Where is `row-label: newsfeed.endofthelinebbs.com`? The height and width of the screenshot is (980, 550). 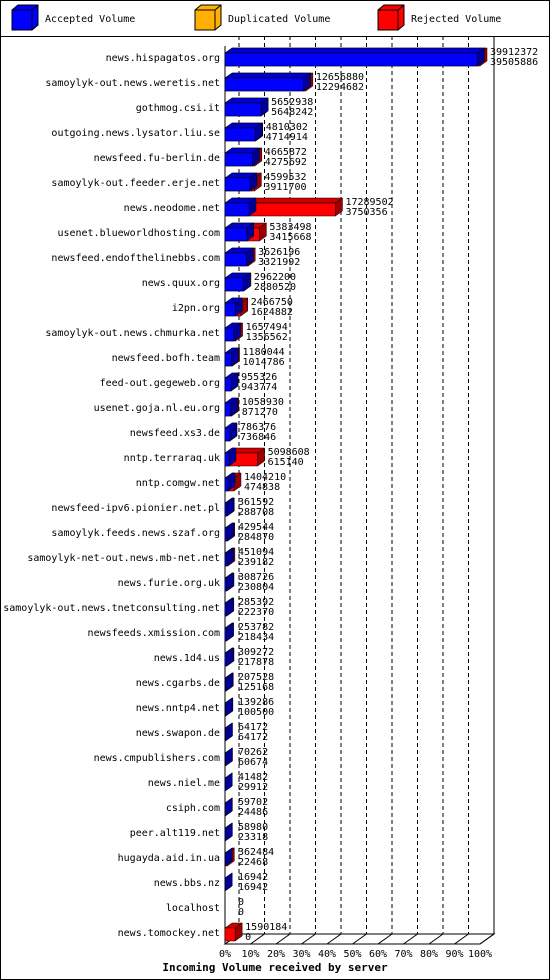
row-label: newsfeed.endofthelinebbs.com is located at coordinates (135, 258).